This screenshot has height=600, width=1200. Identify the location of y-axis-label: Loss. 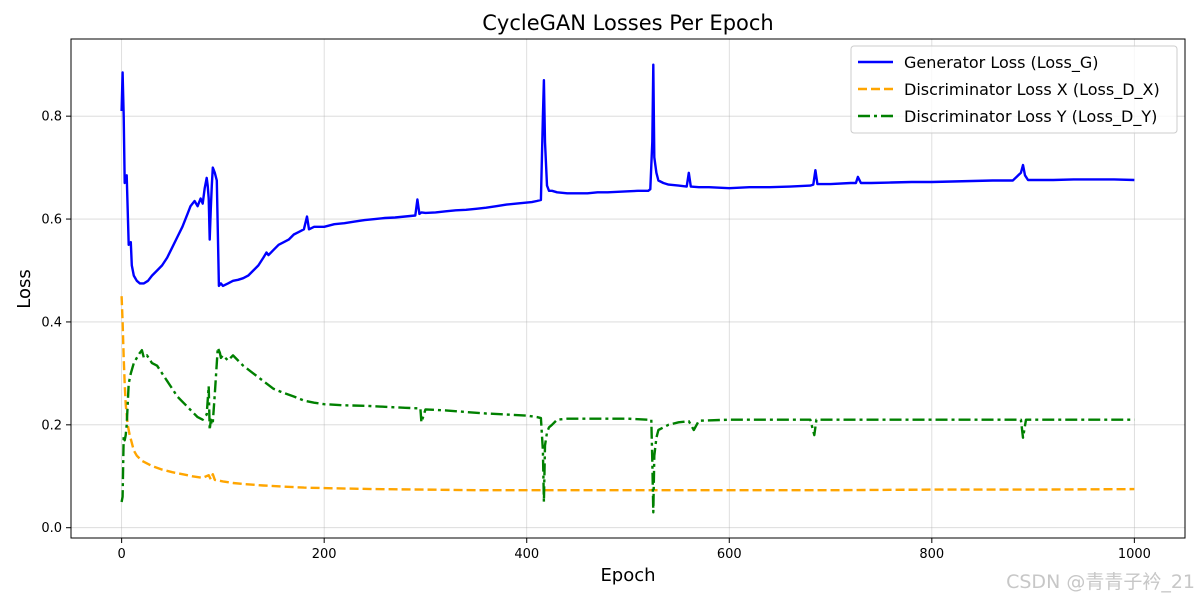
(24, 288).